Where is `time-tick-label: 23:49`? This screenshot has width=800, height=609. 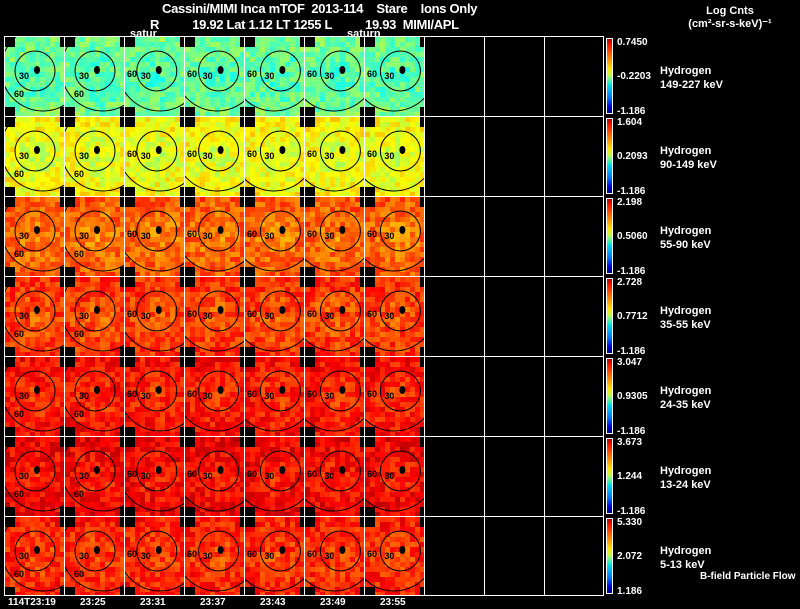
time-tick-label: 23:49 is located at coordinates (333, 602).